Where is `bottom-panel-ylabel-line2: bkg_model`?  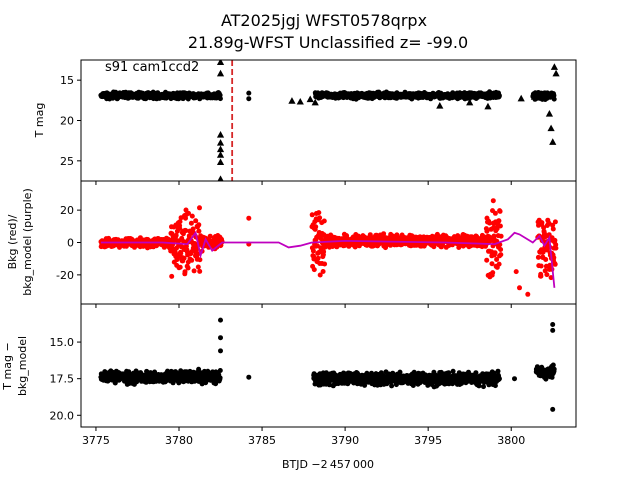 bottom-panel-ylabel-line2: bkg_model is located at coordinates (22, 366).